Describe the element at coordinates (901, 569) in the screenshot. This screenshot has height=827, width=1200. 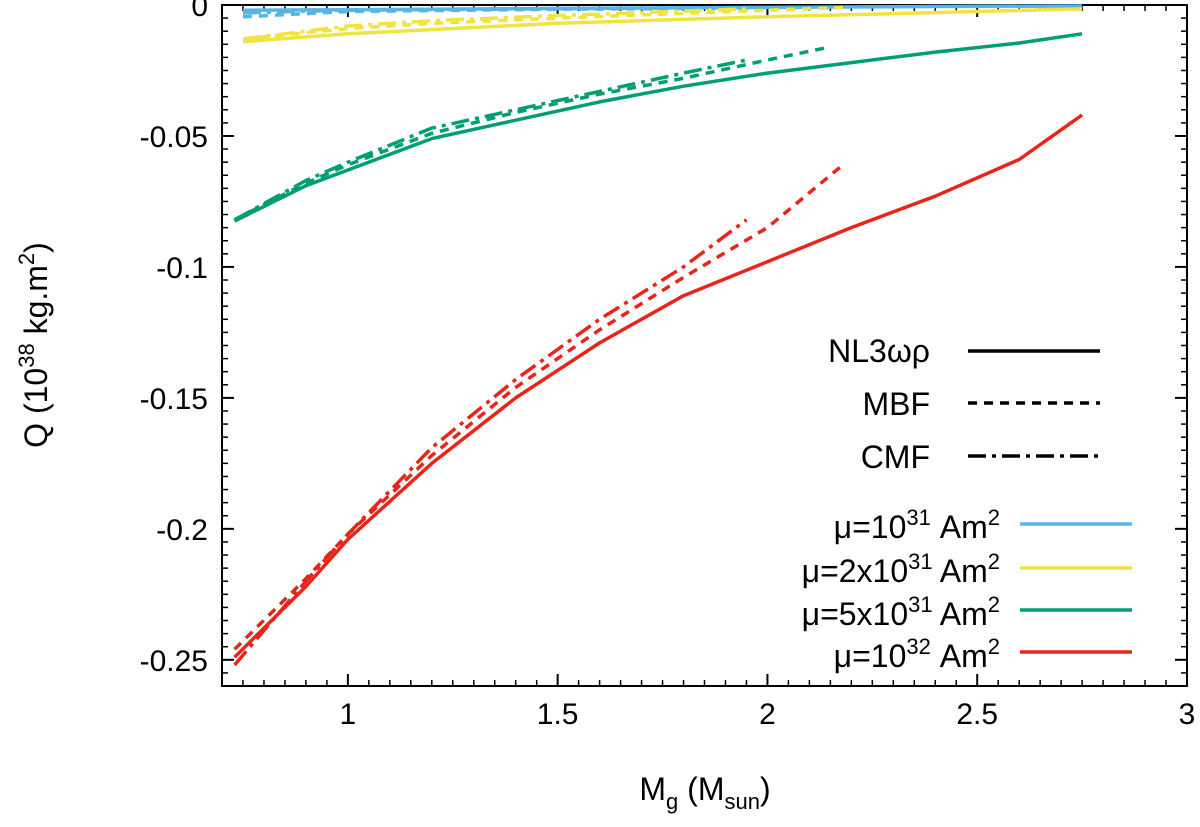
I see `legend-label-mu-2e31: μ=2x1031 Am2` at that location.